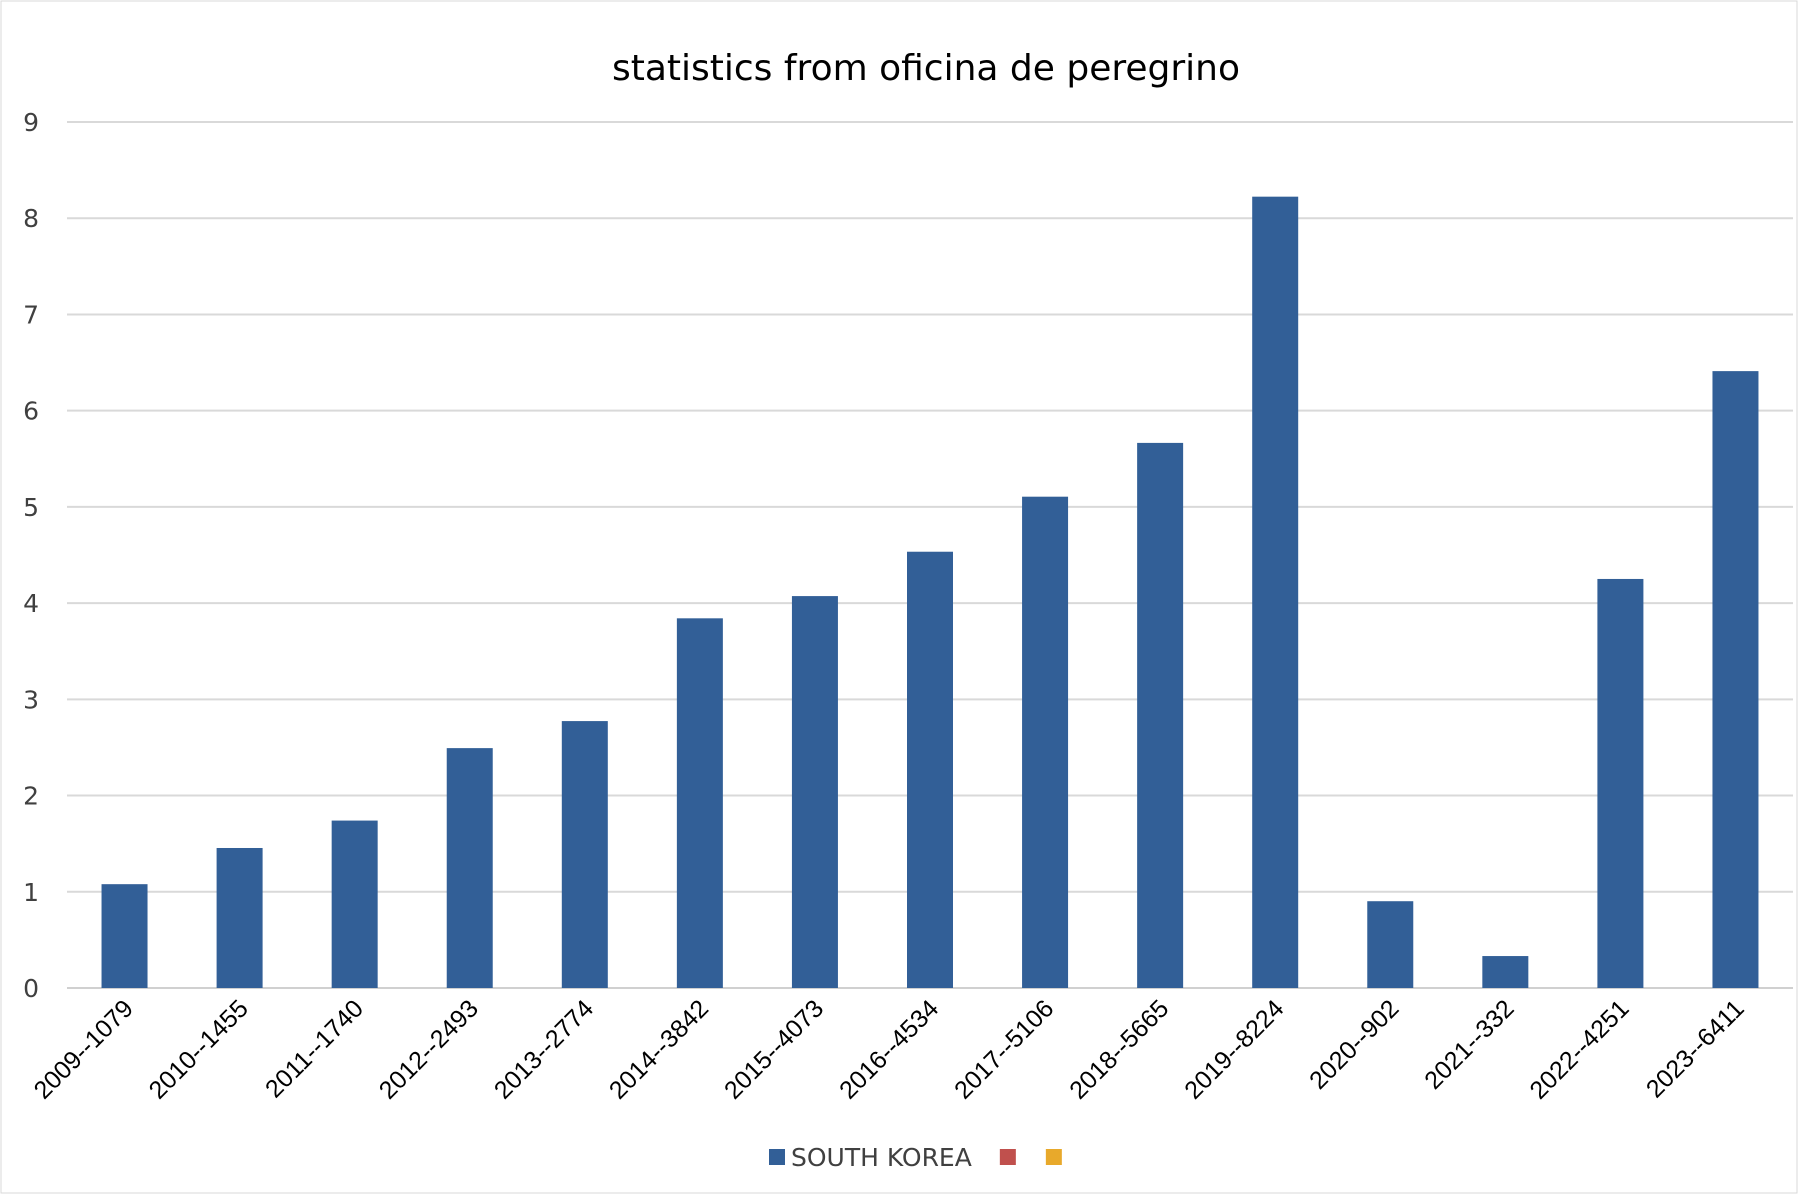 This screenshot has height=1194, width=1798. Describe the element at coordinates (1735, 679) in the screenshot. I see `bar-2023--6411` at that location.